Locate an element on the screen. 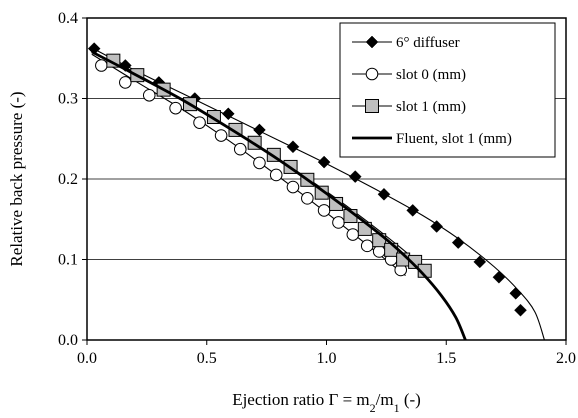  legend-label: Fluent, slot 1 (mm) is located at coordinates (454, 139).